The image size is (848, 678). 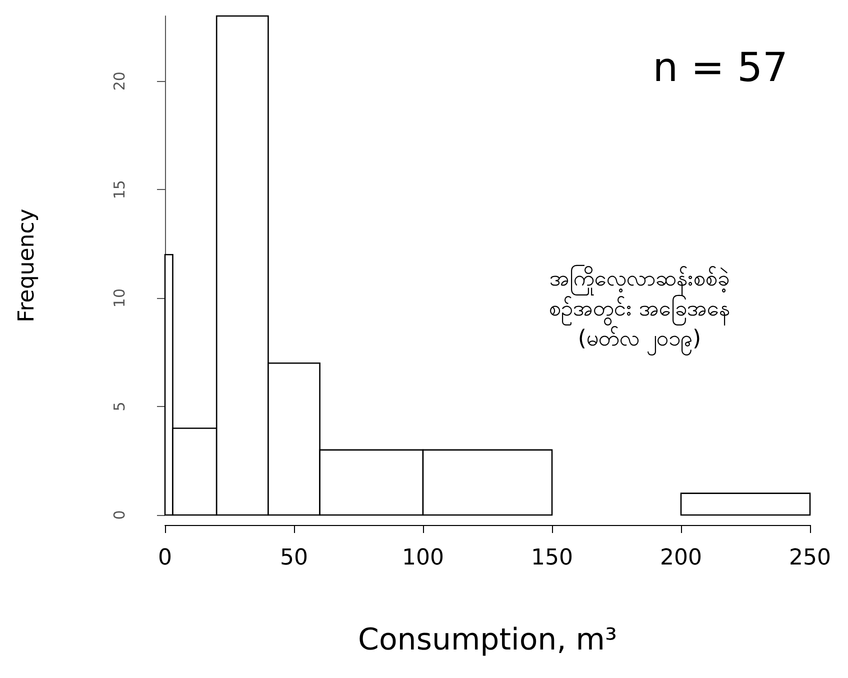 I want to click on y-tick-label: 20, so click(x=119, y=81).